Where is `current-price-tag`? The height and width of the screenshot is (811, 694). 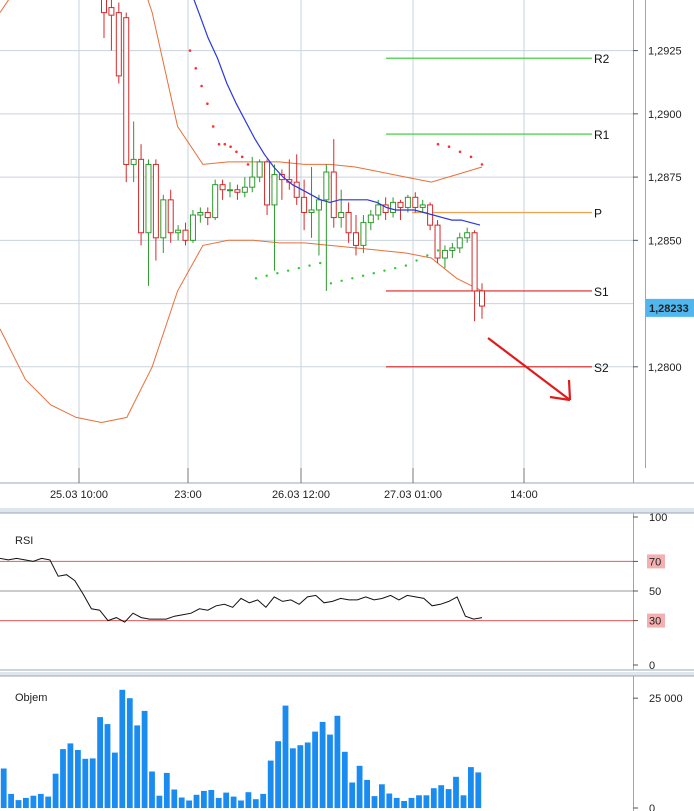
current-price-tag is located at coordinates (670, 307).